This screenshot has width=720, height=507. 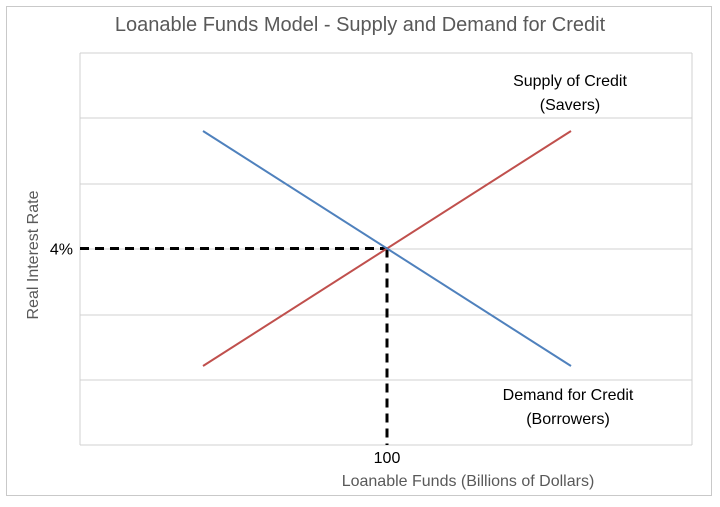 I want to click on x-tick-label: 100, so click(x=387, y=458).